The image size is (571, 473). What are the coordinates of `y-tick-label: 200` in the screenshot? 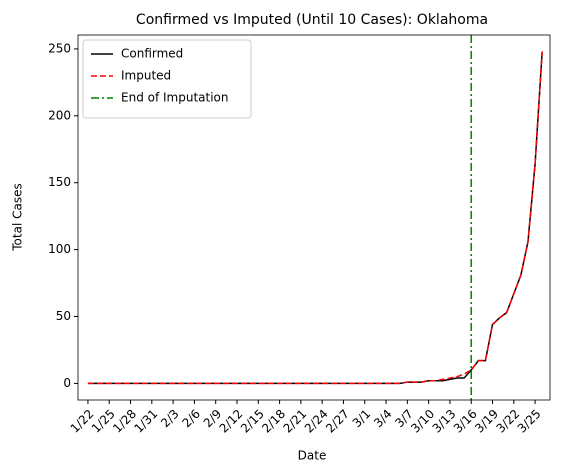 It's located at (59, 115).